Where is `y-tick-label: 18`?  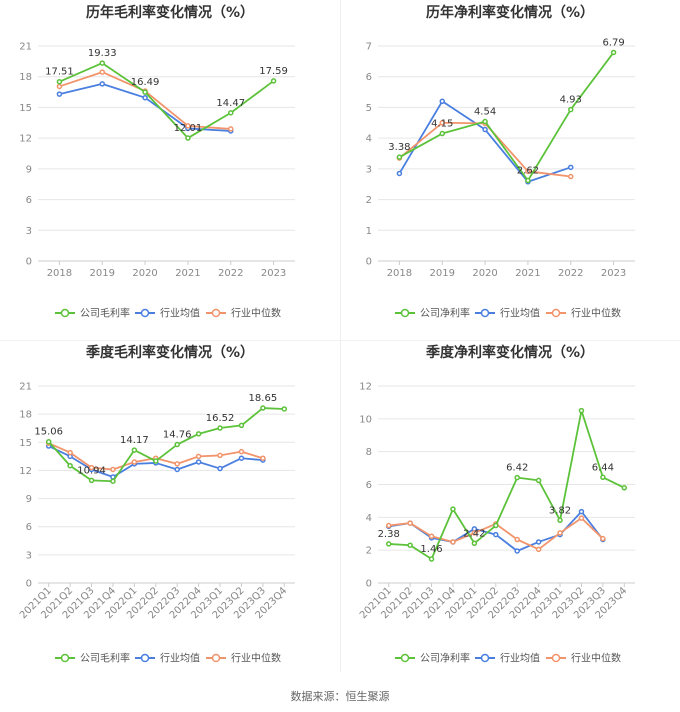
y-tick-label: 18 is located at coordinates (25, 77).